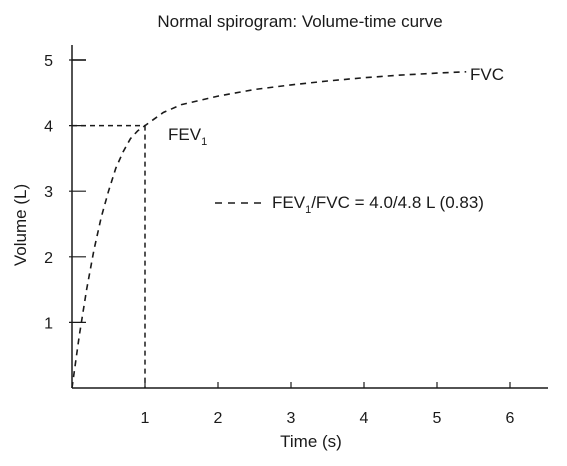  What do you see at coordinates (48, 192) in the screenshot?
I see `y-tick-label: 3` at bounding box center [48, 192].